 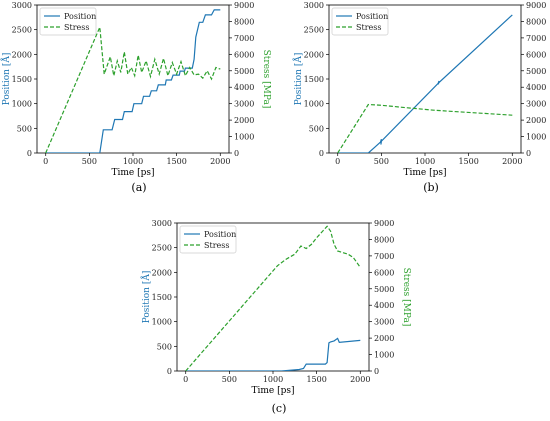 I want to click on chart-caption: (b), so click(x=431, y=187).